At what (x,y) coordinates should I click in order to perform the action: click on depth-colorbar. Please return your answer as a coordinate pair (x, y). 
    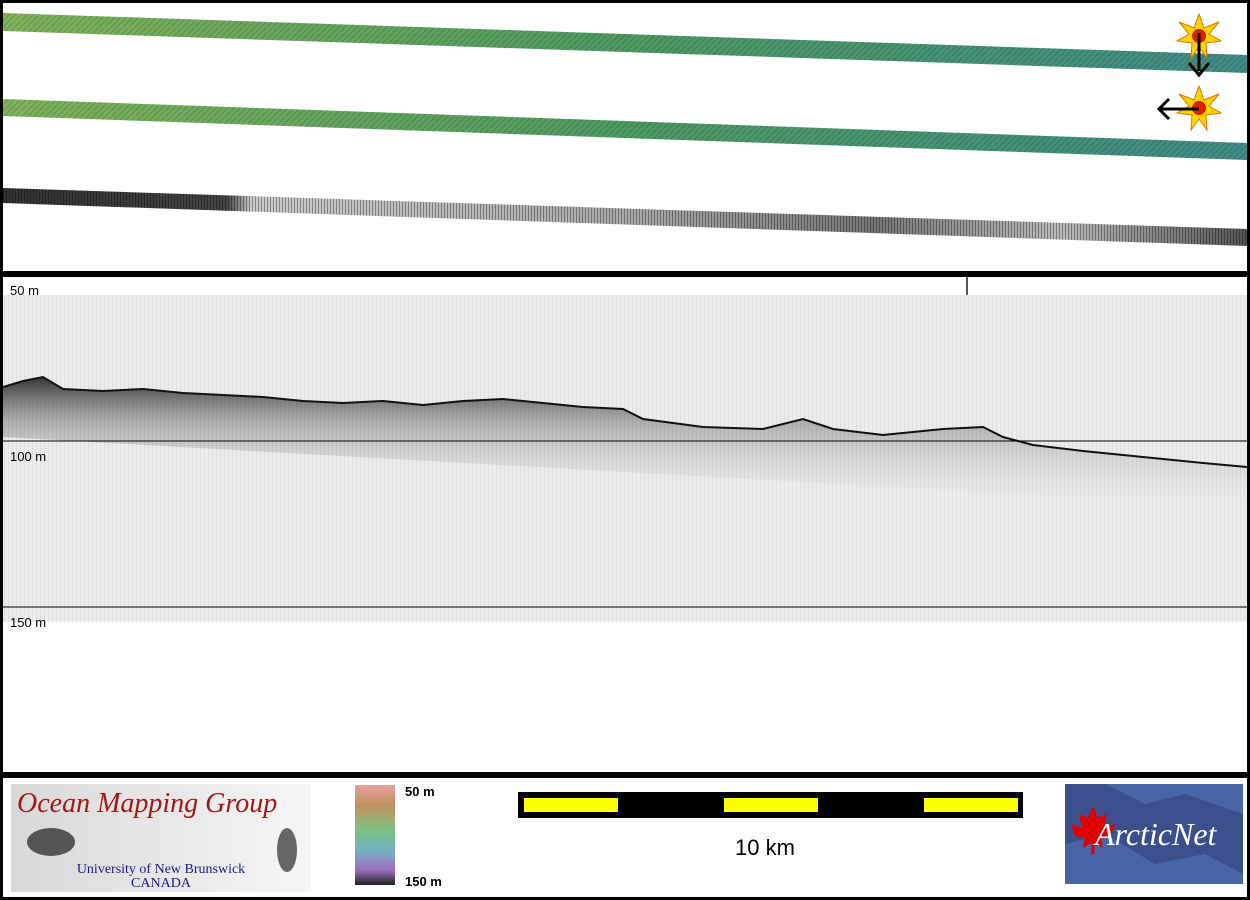
    Looking at the image, I should click on (375, 835).